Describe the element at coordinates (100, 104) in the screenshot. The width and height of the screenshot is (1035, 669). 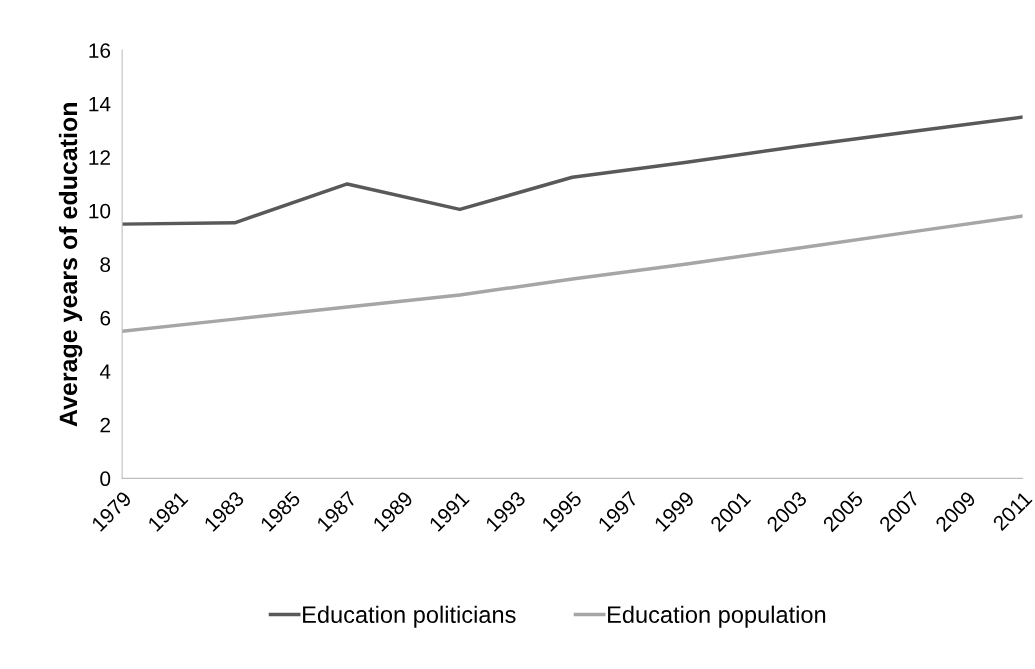
I see `y-tick-label: 14` at that location.